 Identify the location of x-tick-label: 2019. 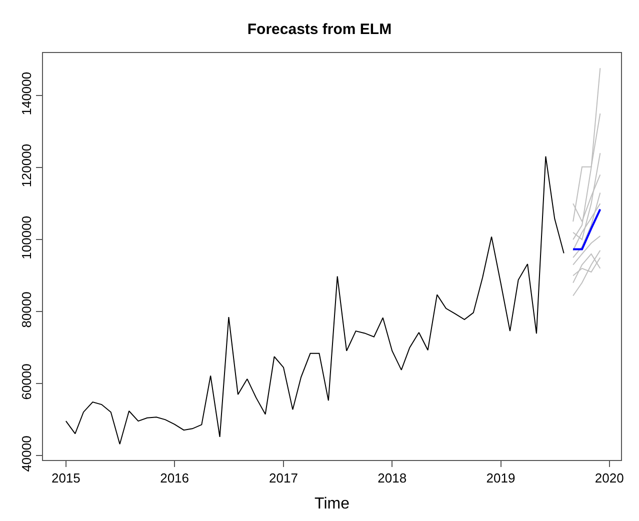
(501, 478).